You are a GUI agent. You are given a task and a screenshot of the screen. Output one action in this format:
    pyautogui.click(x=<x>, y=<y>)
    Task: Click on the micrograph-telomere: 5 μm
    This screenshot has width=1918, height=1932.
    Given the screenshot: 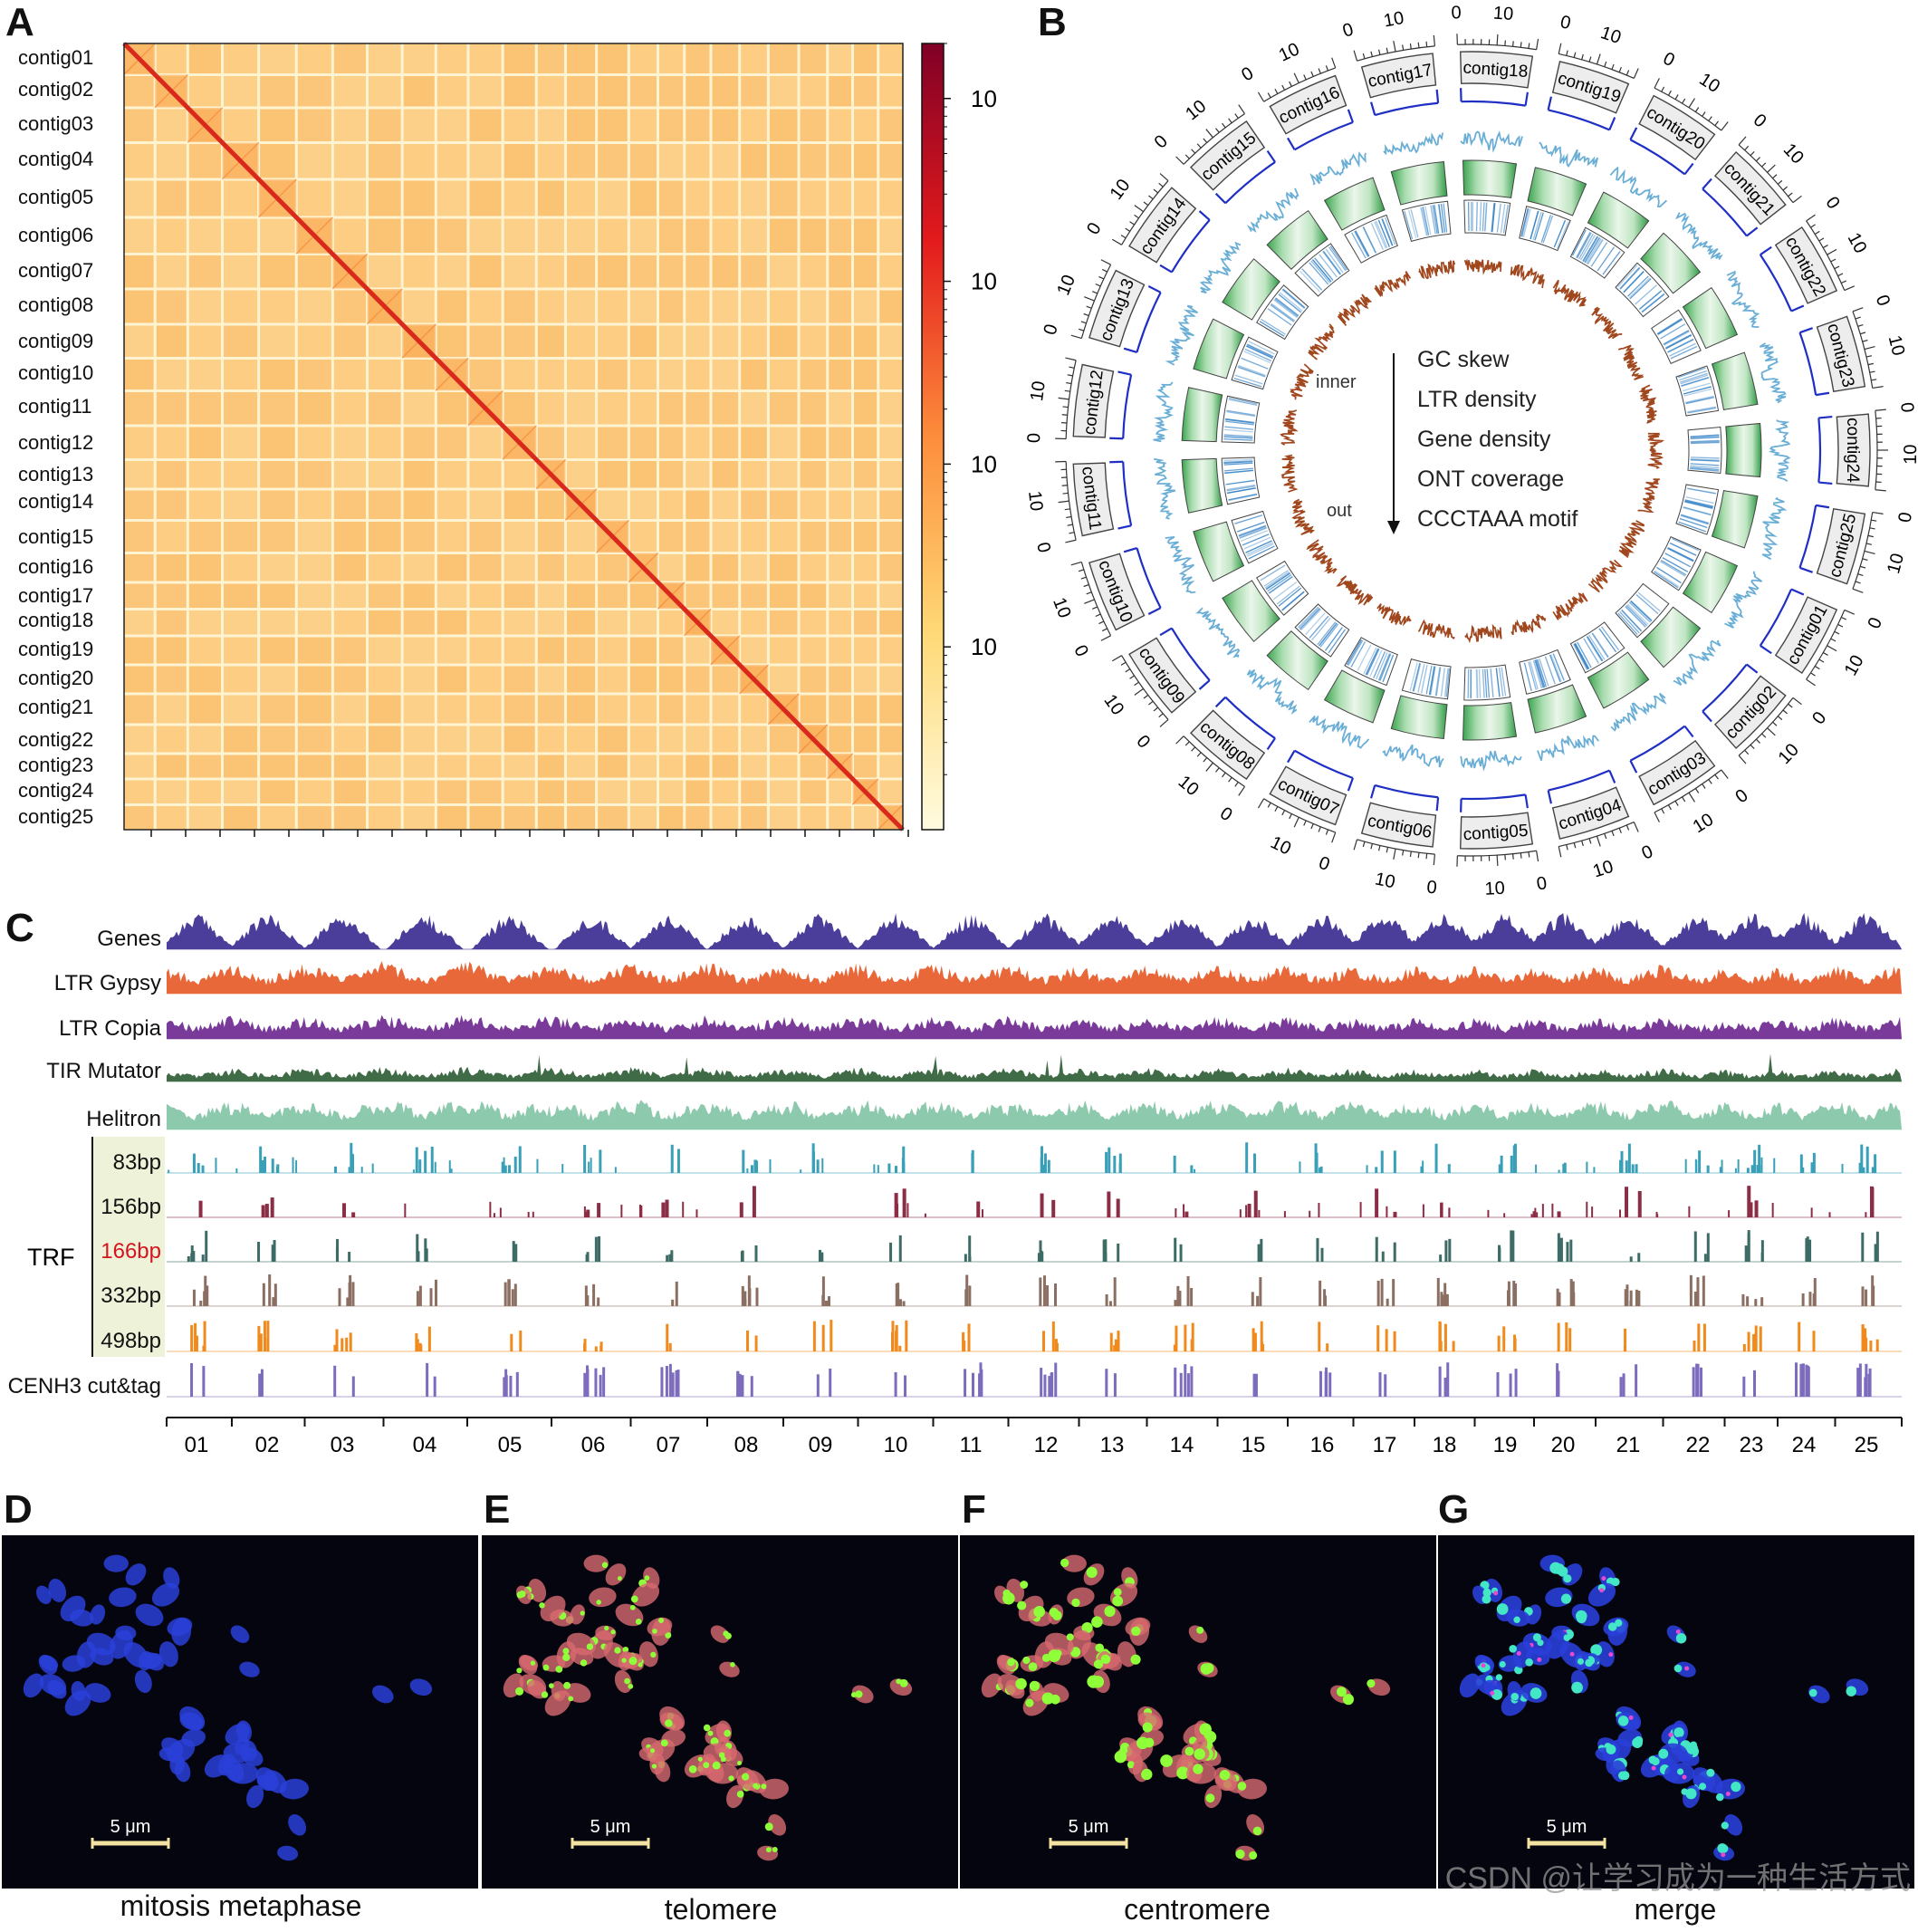 What is the action you would take?
    pyautogui.click(x=720, y=1712)
    